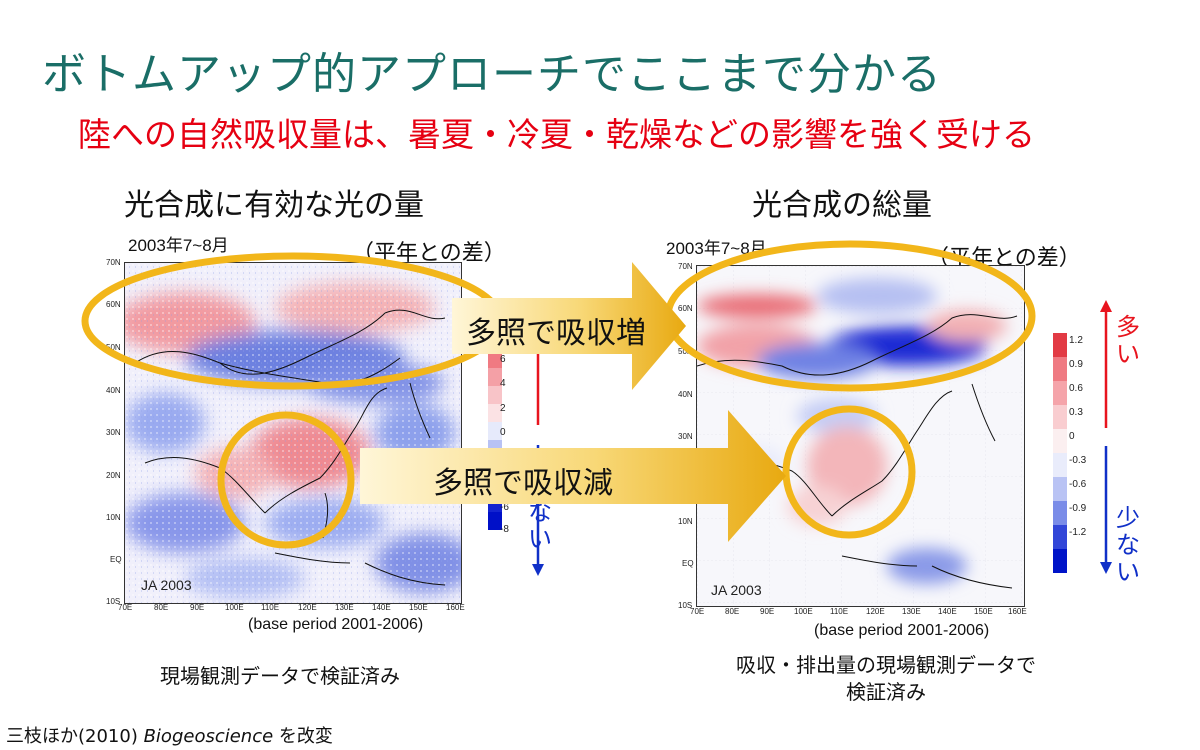 The image size is (1200, 750). Describe the element at coordinates (503, 408) in the screenshot. I see `left-colorbar-tick: 2` at that location.